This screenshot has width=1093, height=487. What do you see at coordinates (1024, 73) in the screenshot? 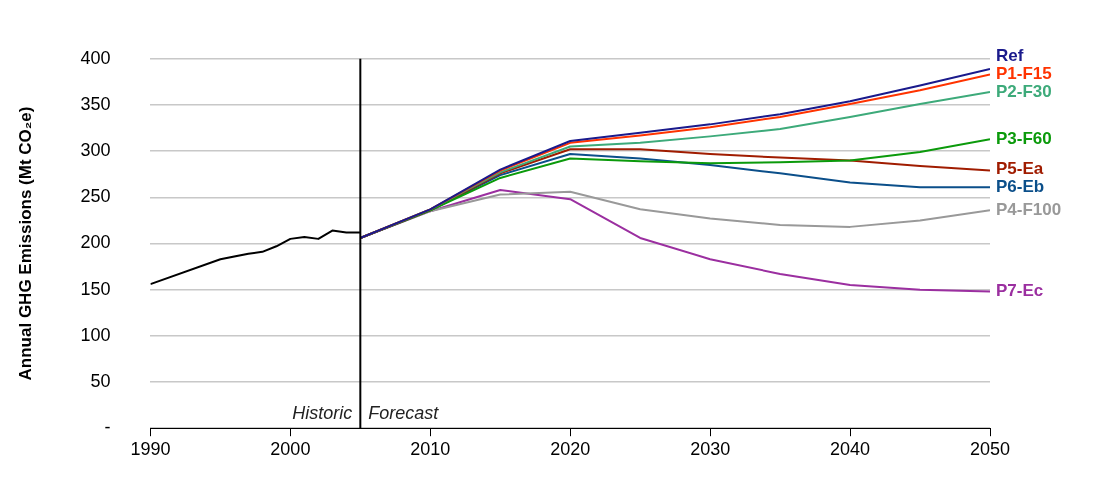
I see `series-label: P1-F15` at bounding box center [1024, 73].